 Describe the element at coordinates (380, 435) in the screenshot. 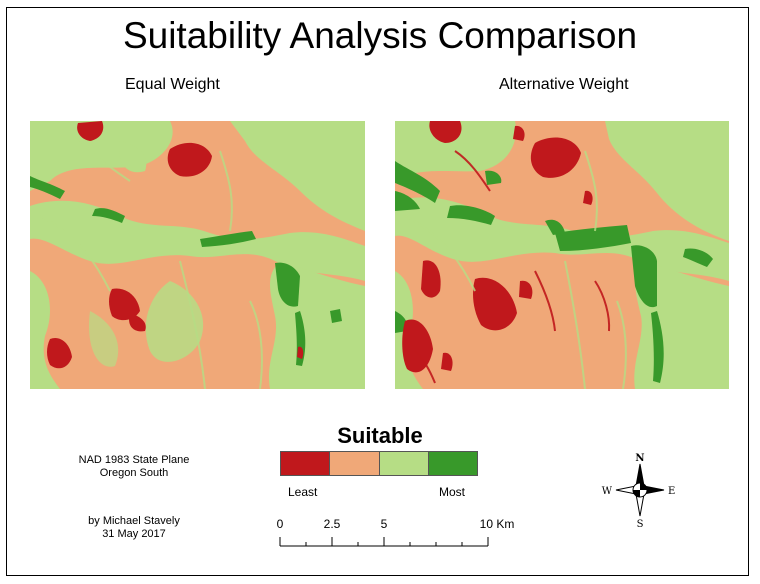

I see `legend-title: Suitable` at that location.